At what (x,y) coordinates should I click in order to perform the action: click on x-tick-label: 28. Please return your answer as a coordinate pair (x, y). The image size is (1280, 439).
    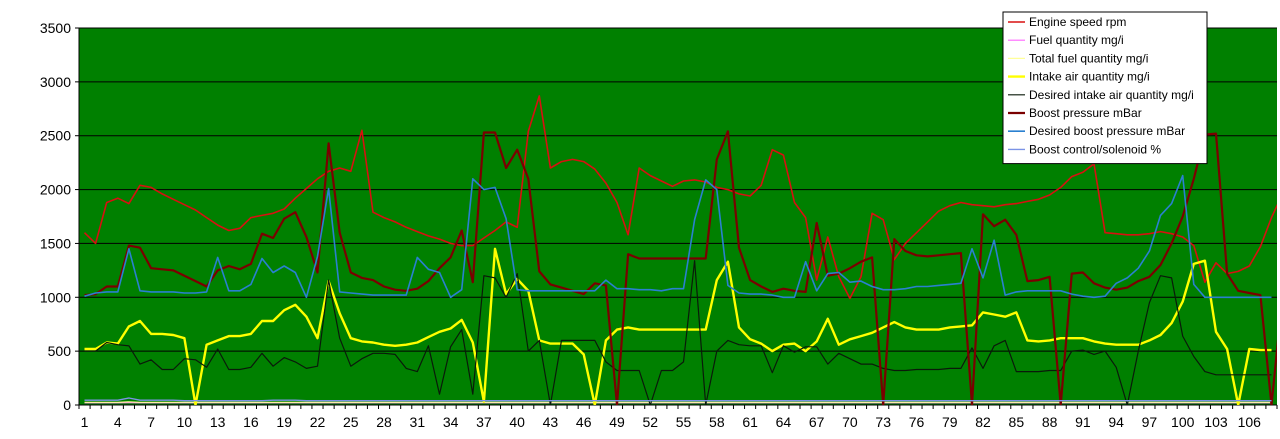
    Looking at the image, I should click on (384, 422).